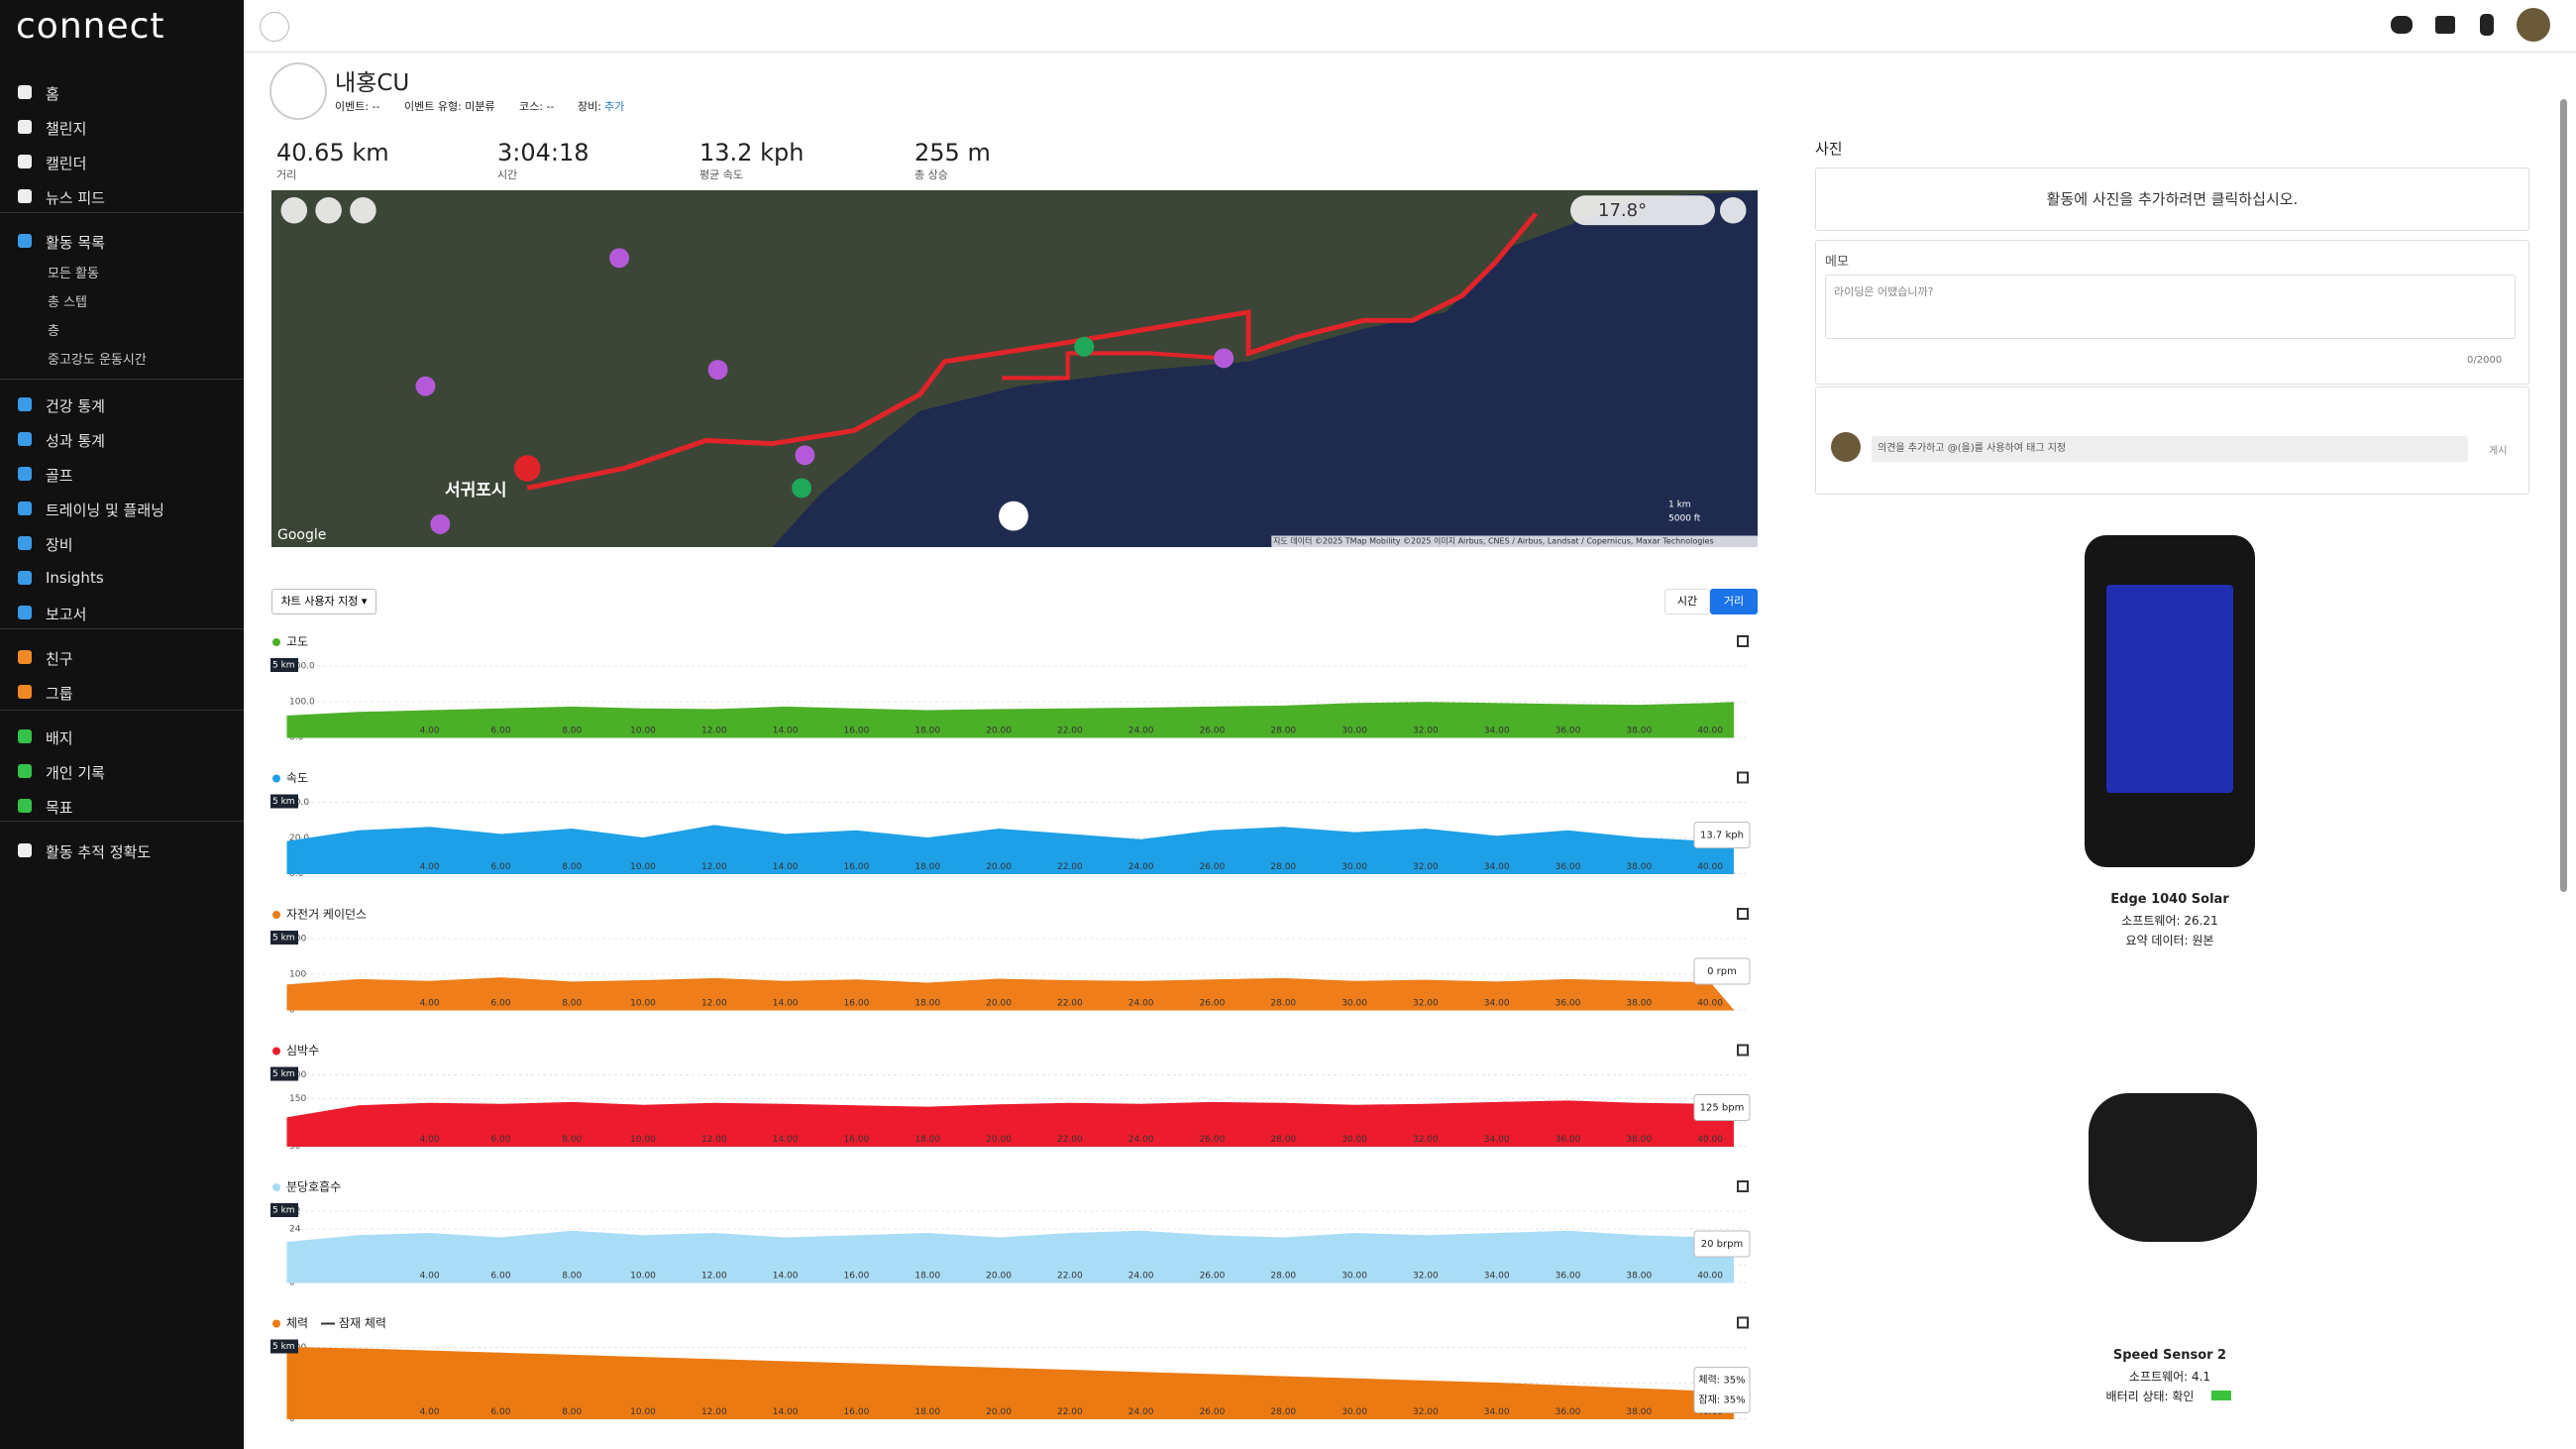 The height and width of the screenshot is (1449, 2576). I want to click on nav-item: 장비, so click(59, 545).